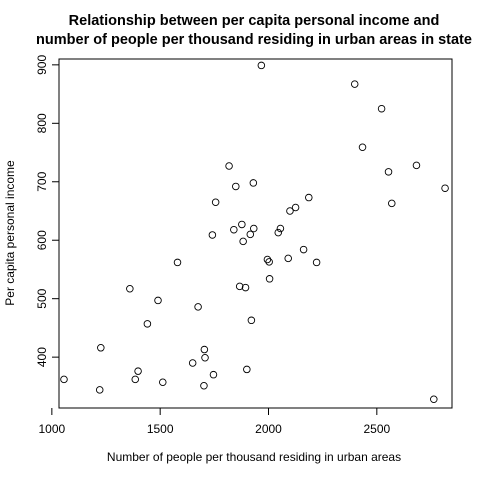 Image resolution: width=480 pixels, height=480 pixels. Describe the element at coordinates (42, 181) in the screenshot. I see `y-tick-label: 700` at that location.